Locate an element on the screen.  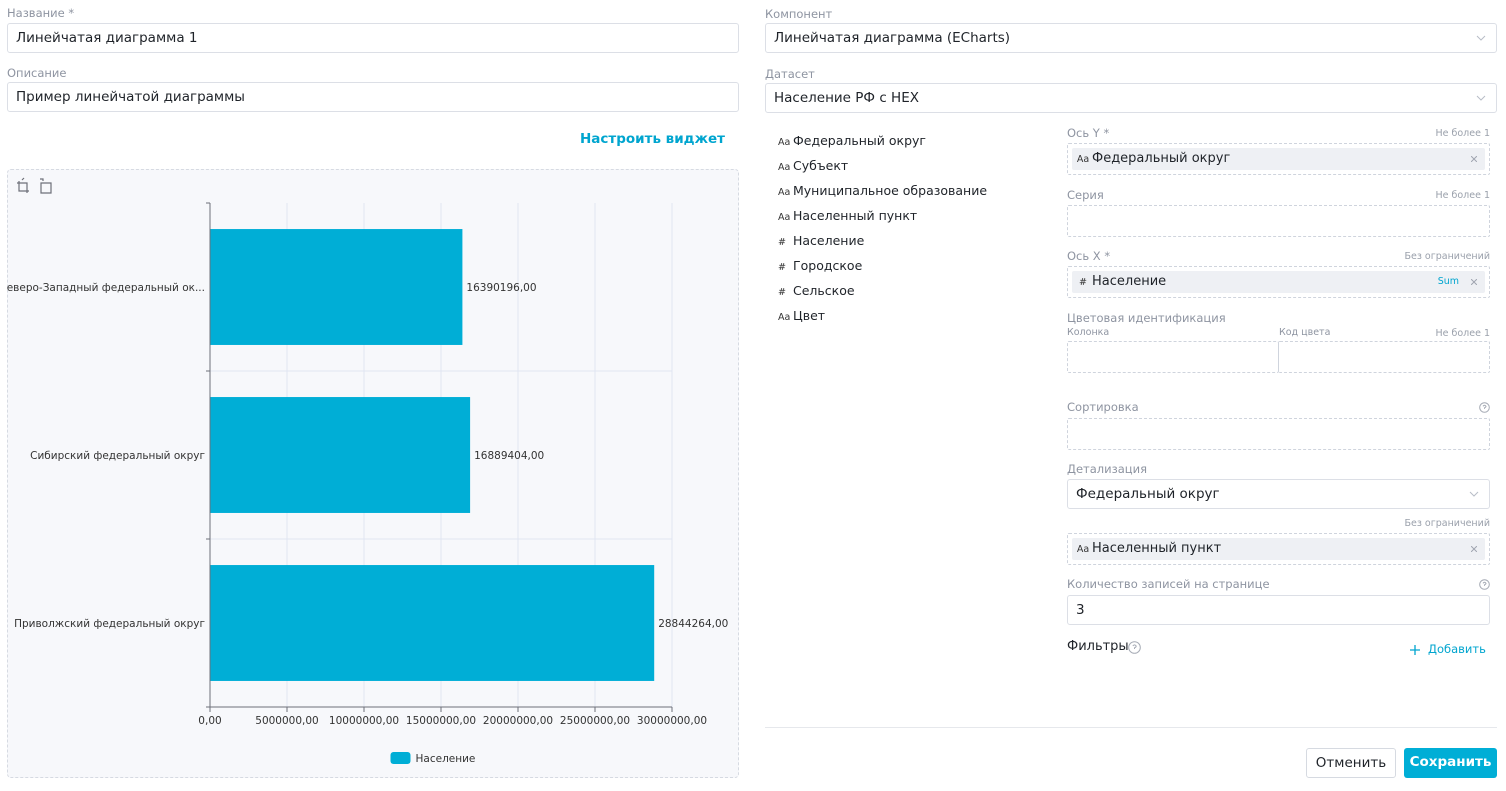
color-id-limit: Не более 1 is located at coordinates (1462, 333).